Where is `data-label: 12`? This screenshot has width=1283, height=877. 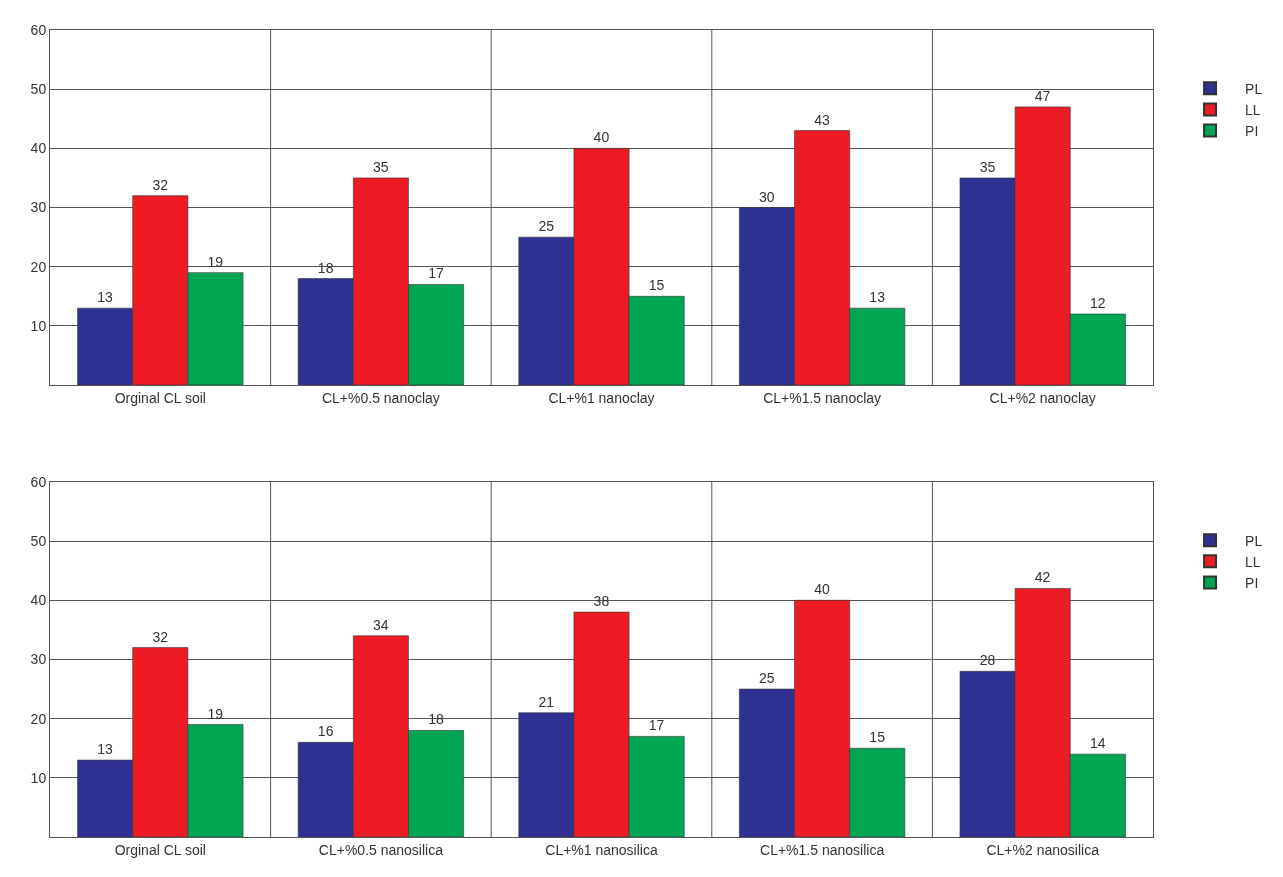 data-label: 12 is located at coordinates (1097, 303).